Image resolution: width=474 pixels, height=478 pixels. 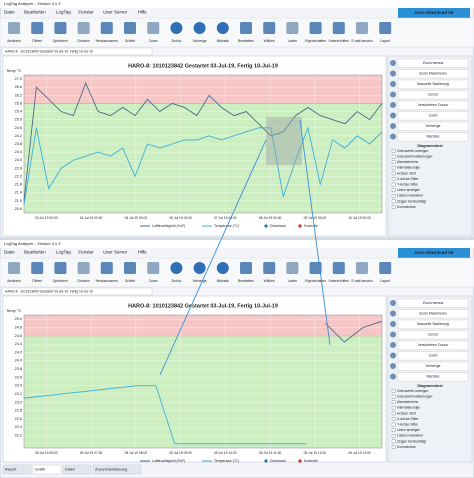 What do you see at coordinates (223, 281) in the screenshot?
I see `toolbar-label: Nächste` at bounding box center [223, 281].